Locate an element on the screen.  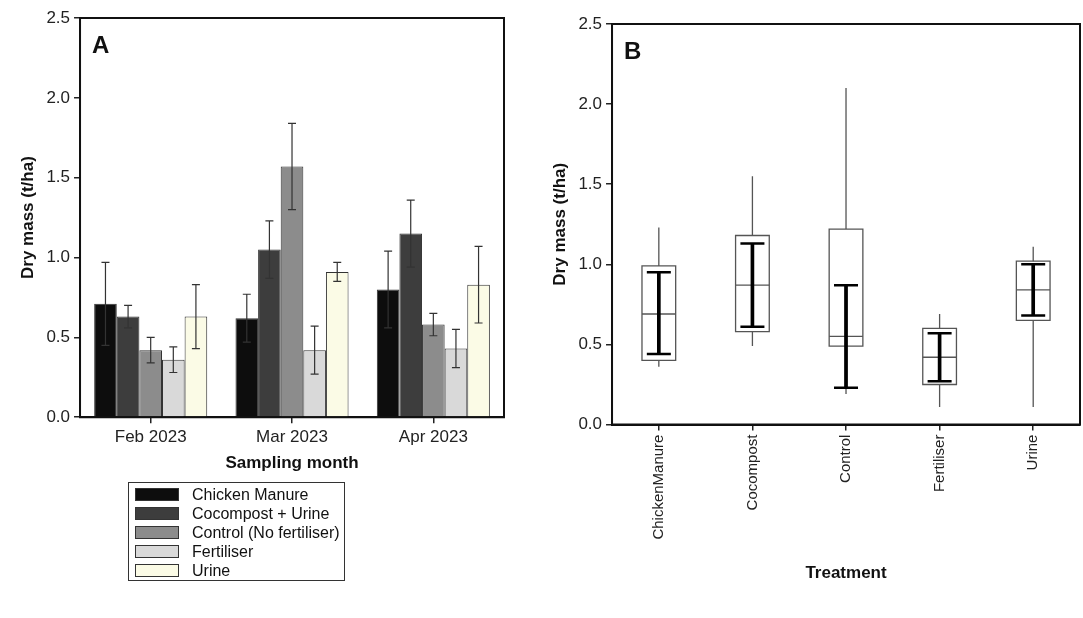
legend-label: Fertiliser is located at coordinates (223, 551).